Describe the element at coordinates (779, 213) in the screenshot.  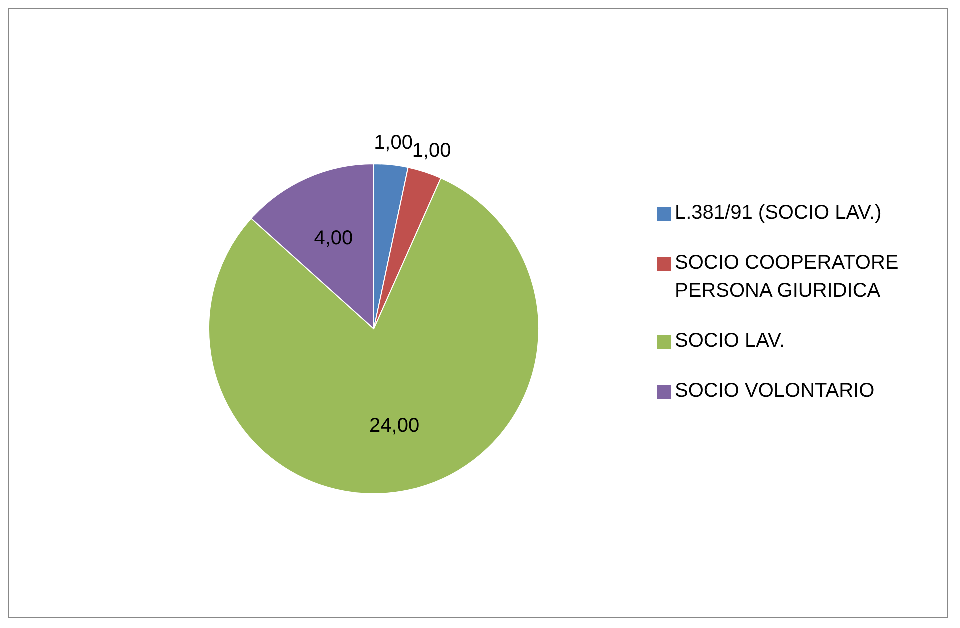
I see `legend-label: L.381/91 (SOCIO LAV.)` at that location.